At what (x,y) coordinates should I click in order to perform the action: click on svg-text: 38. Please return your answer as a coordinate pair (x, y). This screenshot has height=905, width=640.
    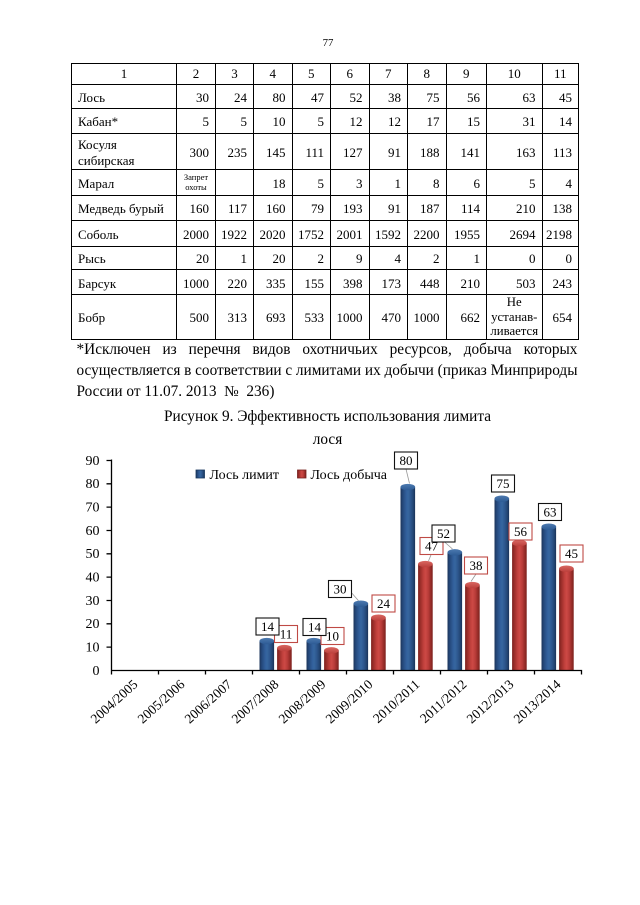
    Looking at the image, I should click on (476, 565).